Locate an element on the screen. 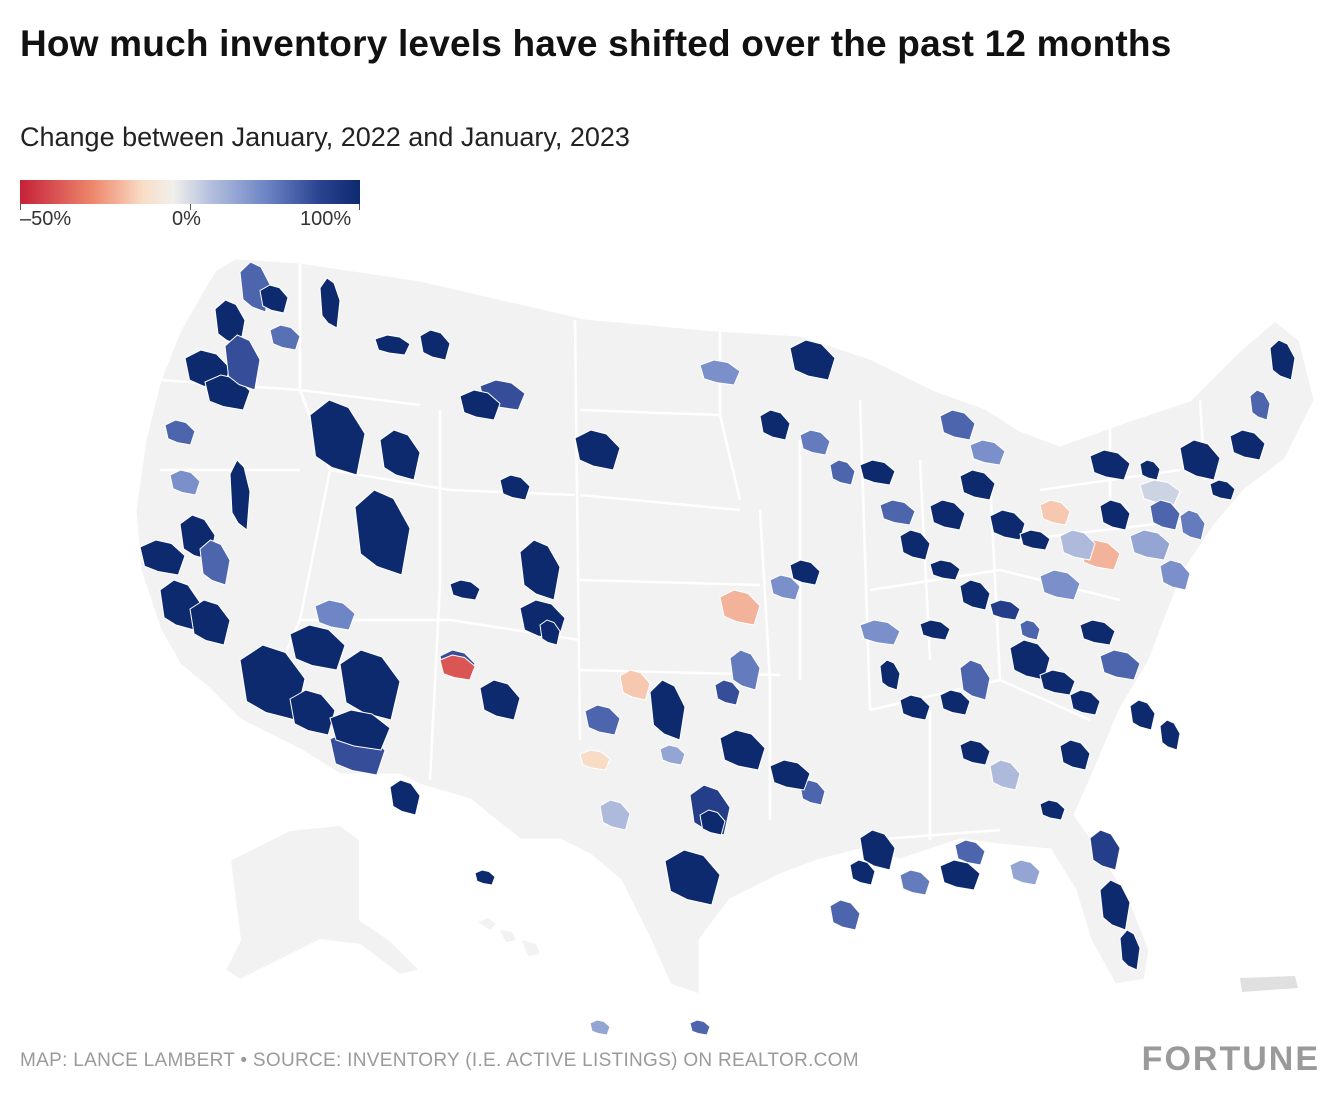 Image resolution: width=1340 pixels, height=1104 pixels. legend-tick-max is located at coordinates (359, 207).